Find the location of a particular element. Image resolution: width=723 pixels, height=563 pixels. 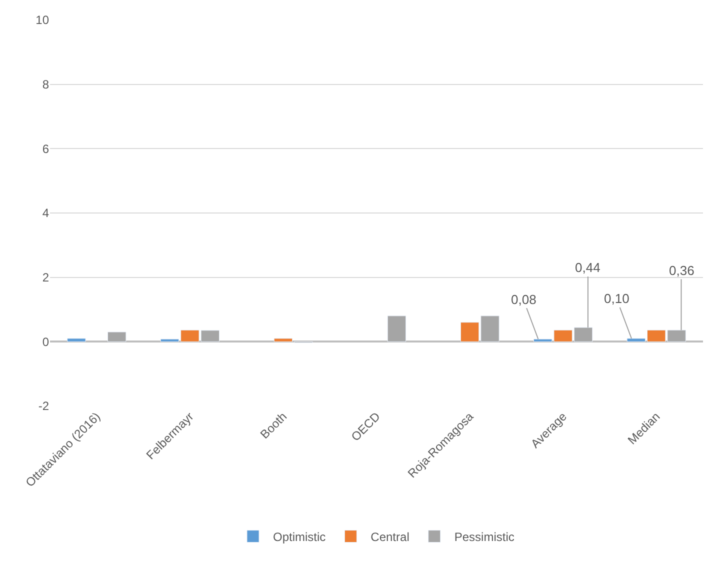

data-label: 0,10 is located at coordinates (617, 298).